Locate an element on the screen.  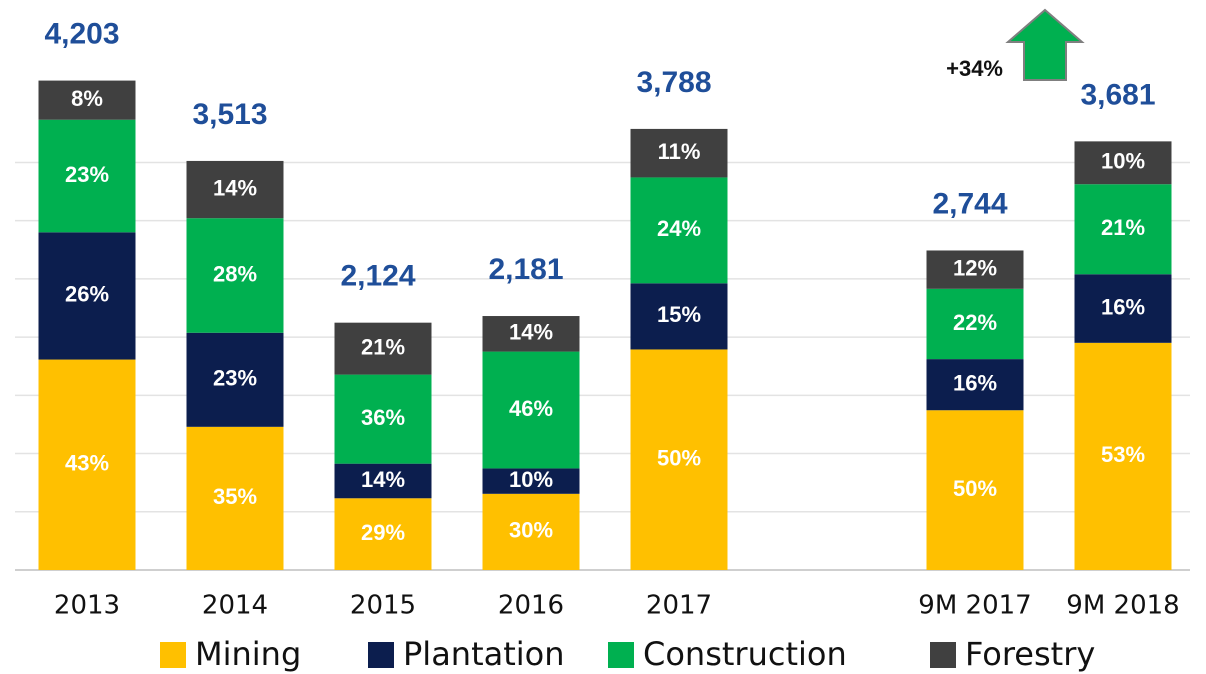
segment-label: 28% is located at coordinates (235, 273).